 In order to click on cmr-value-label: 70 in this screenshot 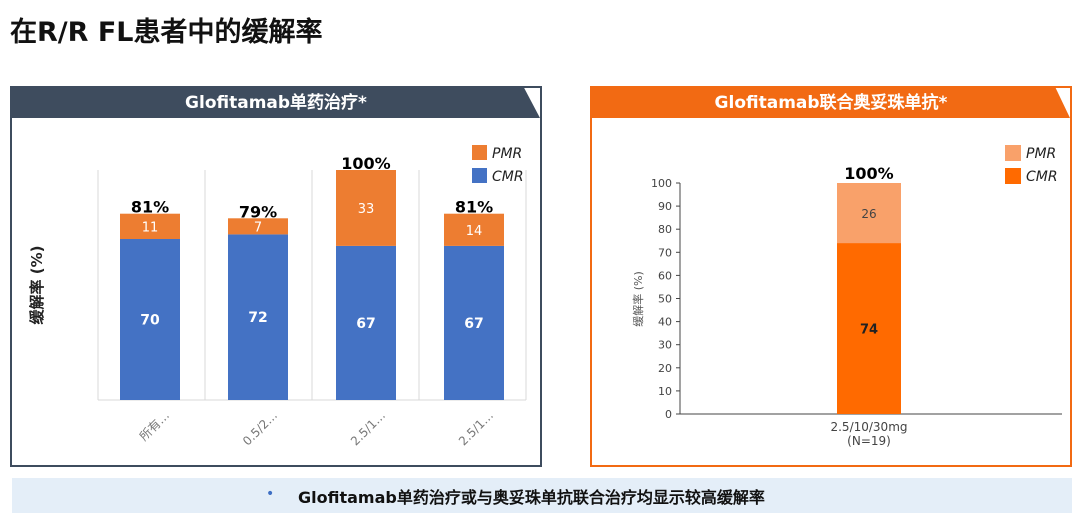, I will do `click(150, 321)`.